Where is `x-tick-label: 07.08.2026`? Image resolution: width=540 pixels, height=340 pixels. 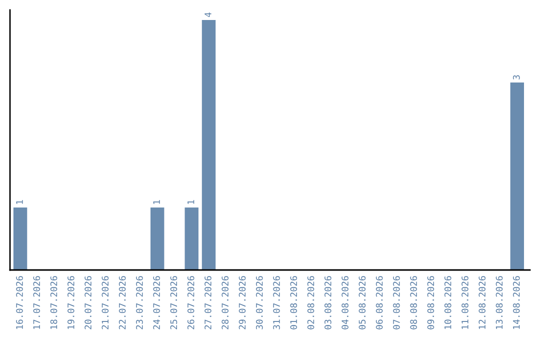
x-tick-label: 07.08.2026 is located at coordinates (396, 303).